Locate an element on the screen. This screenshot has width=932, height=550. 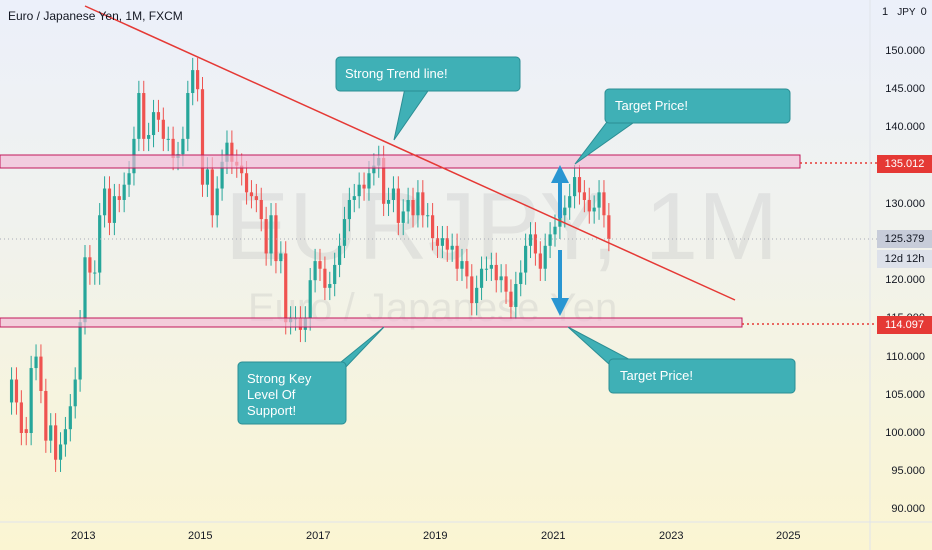
y-tick-label: 110.000 is located at coordinates (905, 356).